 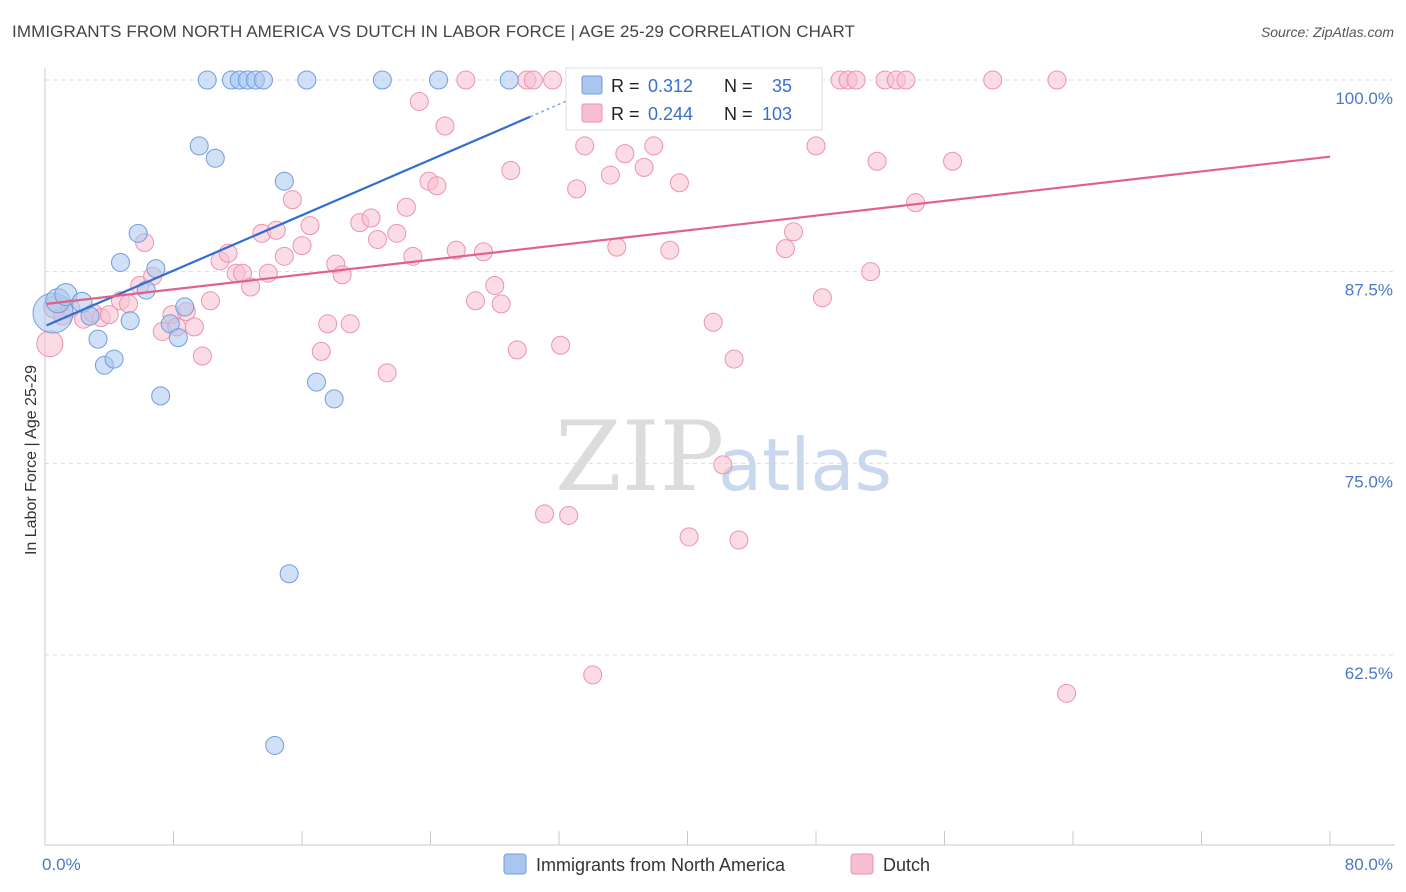 What do you see at coordinates (61, 864) in the screenshot?
I see `x-tick-label-0: 0.0%` at bounding box center [61, 864].